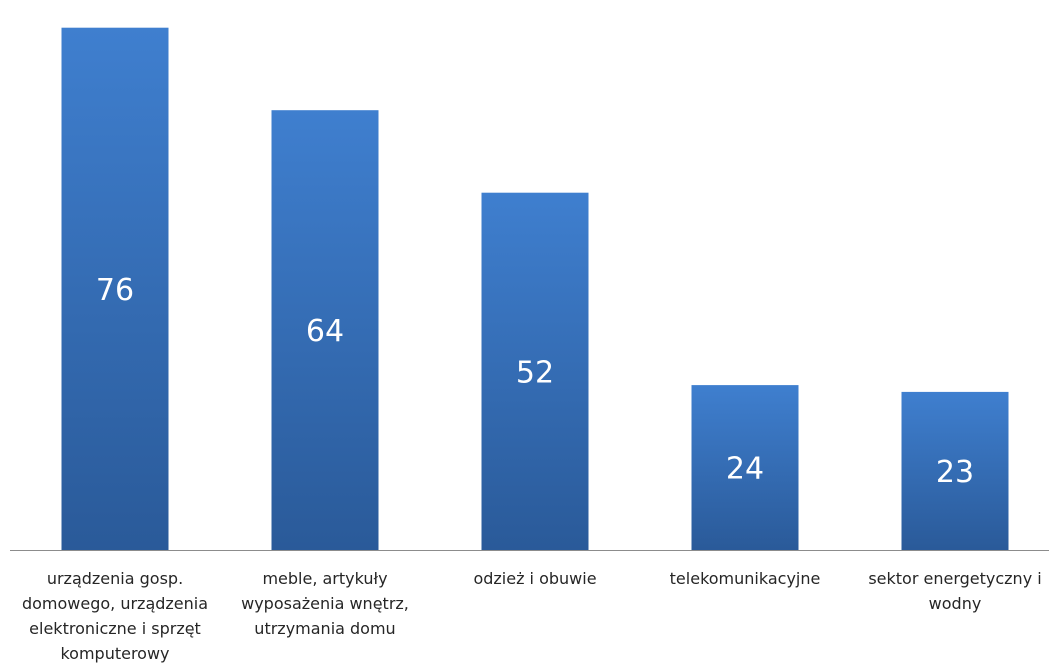 The height and width of the screenshot is (666, 1049). I want to click on bar-value-label-1: 76, so click(115, 290).